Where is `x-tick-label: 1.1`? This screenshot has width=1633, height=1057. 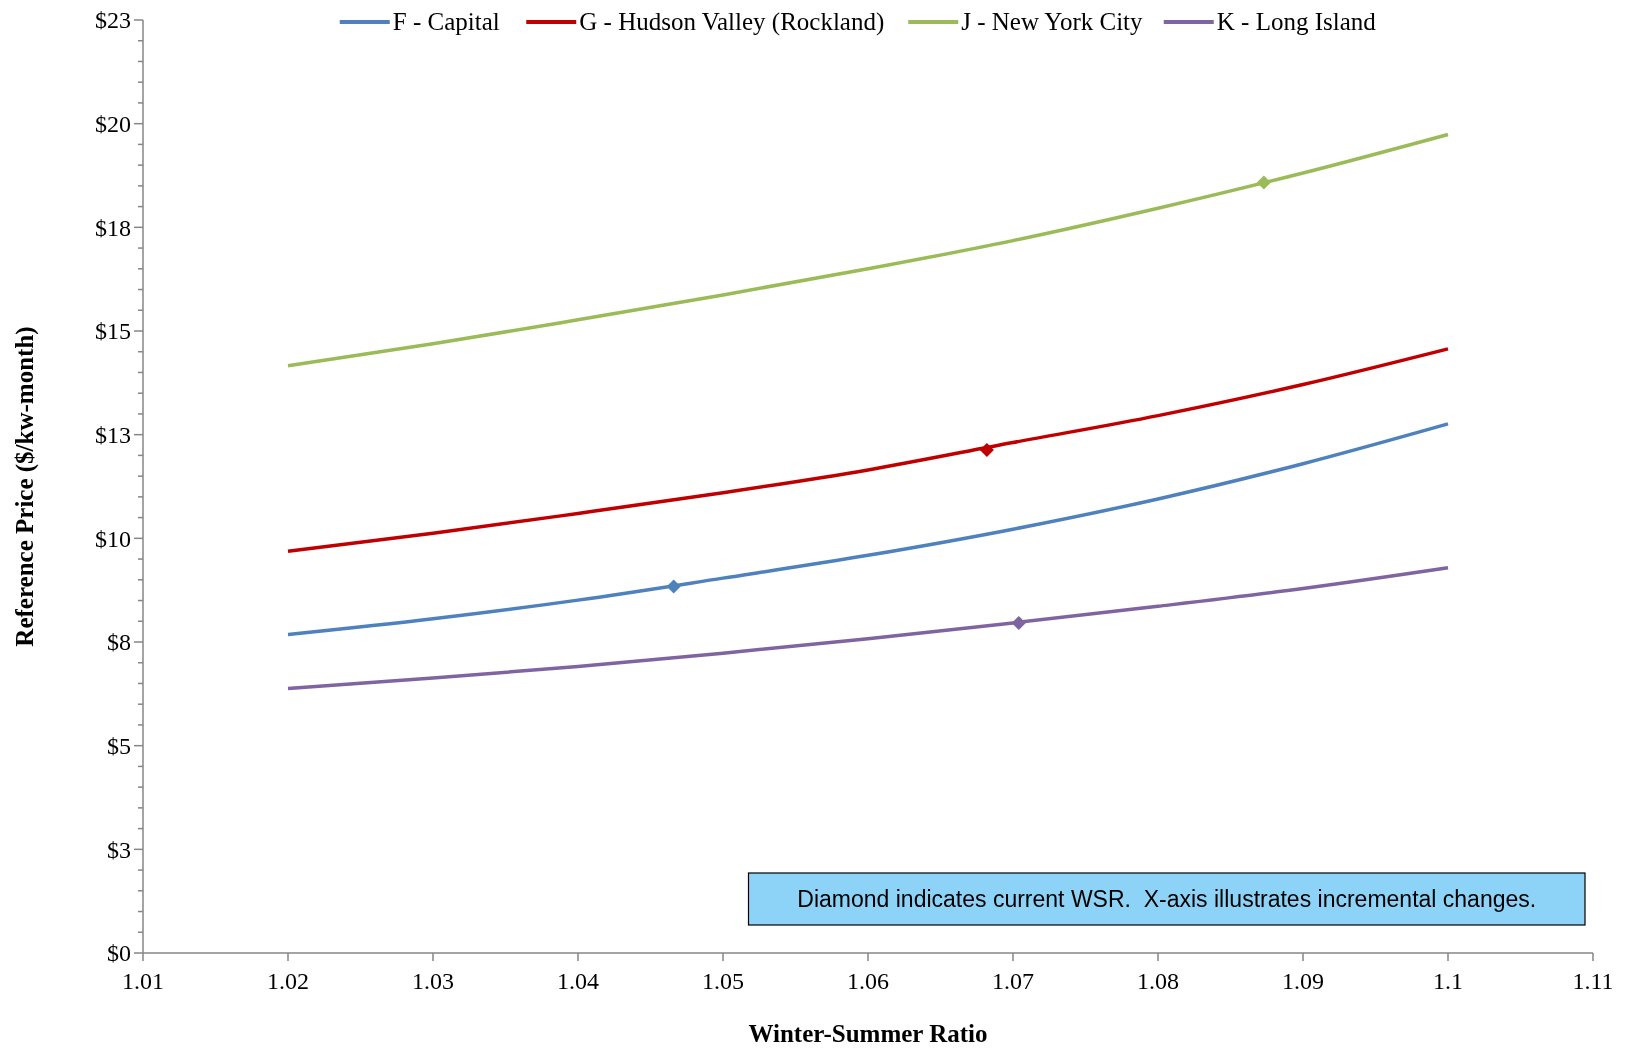 x-tick-label: 1.1 is located at coordinates (1448, 981).